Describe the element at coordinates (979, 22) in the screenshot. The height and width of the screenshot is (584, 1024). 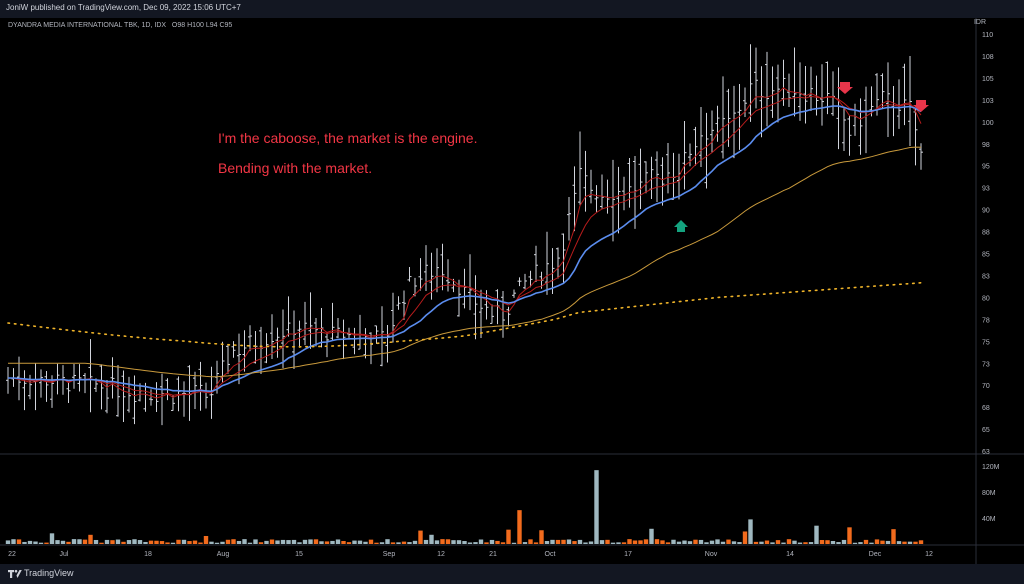
I see `currency-label: IDR` at that location.